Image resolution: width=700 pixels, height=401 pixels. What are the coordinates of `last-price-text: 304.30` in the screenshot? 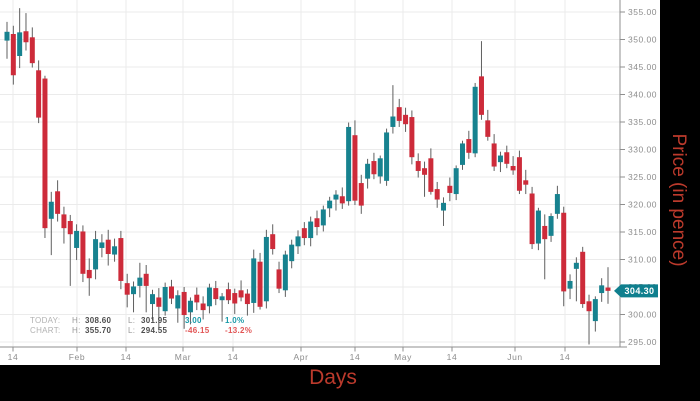 It's located at (640, 291).